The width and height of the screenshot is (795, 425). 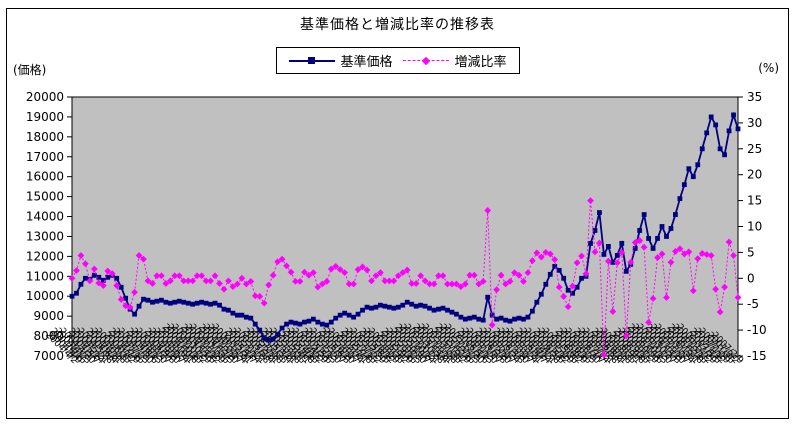 I want to click on svg-text: 14000, so click(x=45, y=217).